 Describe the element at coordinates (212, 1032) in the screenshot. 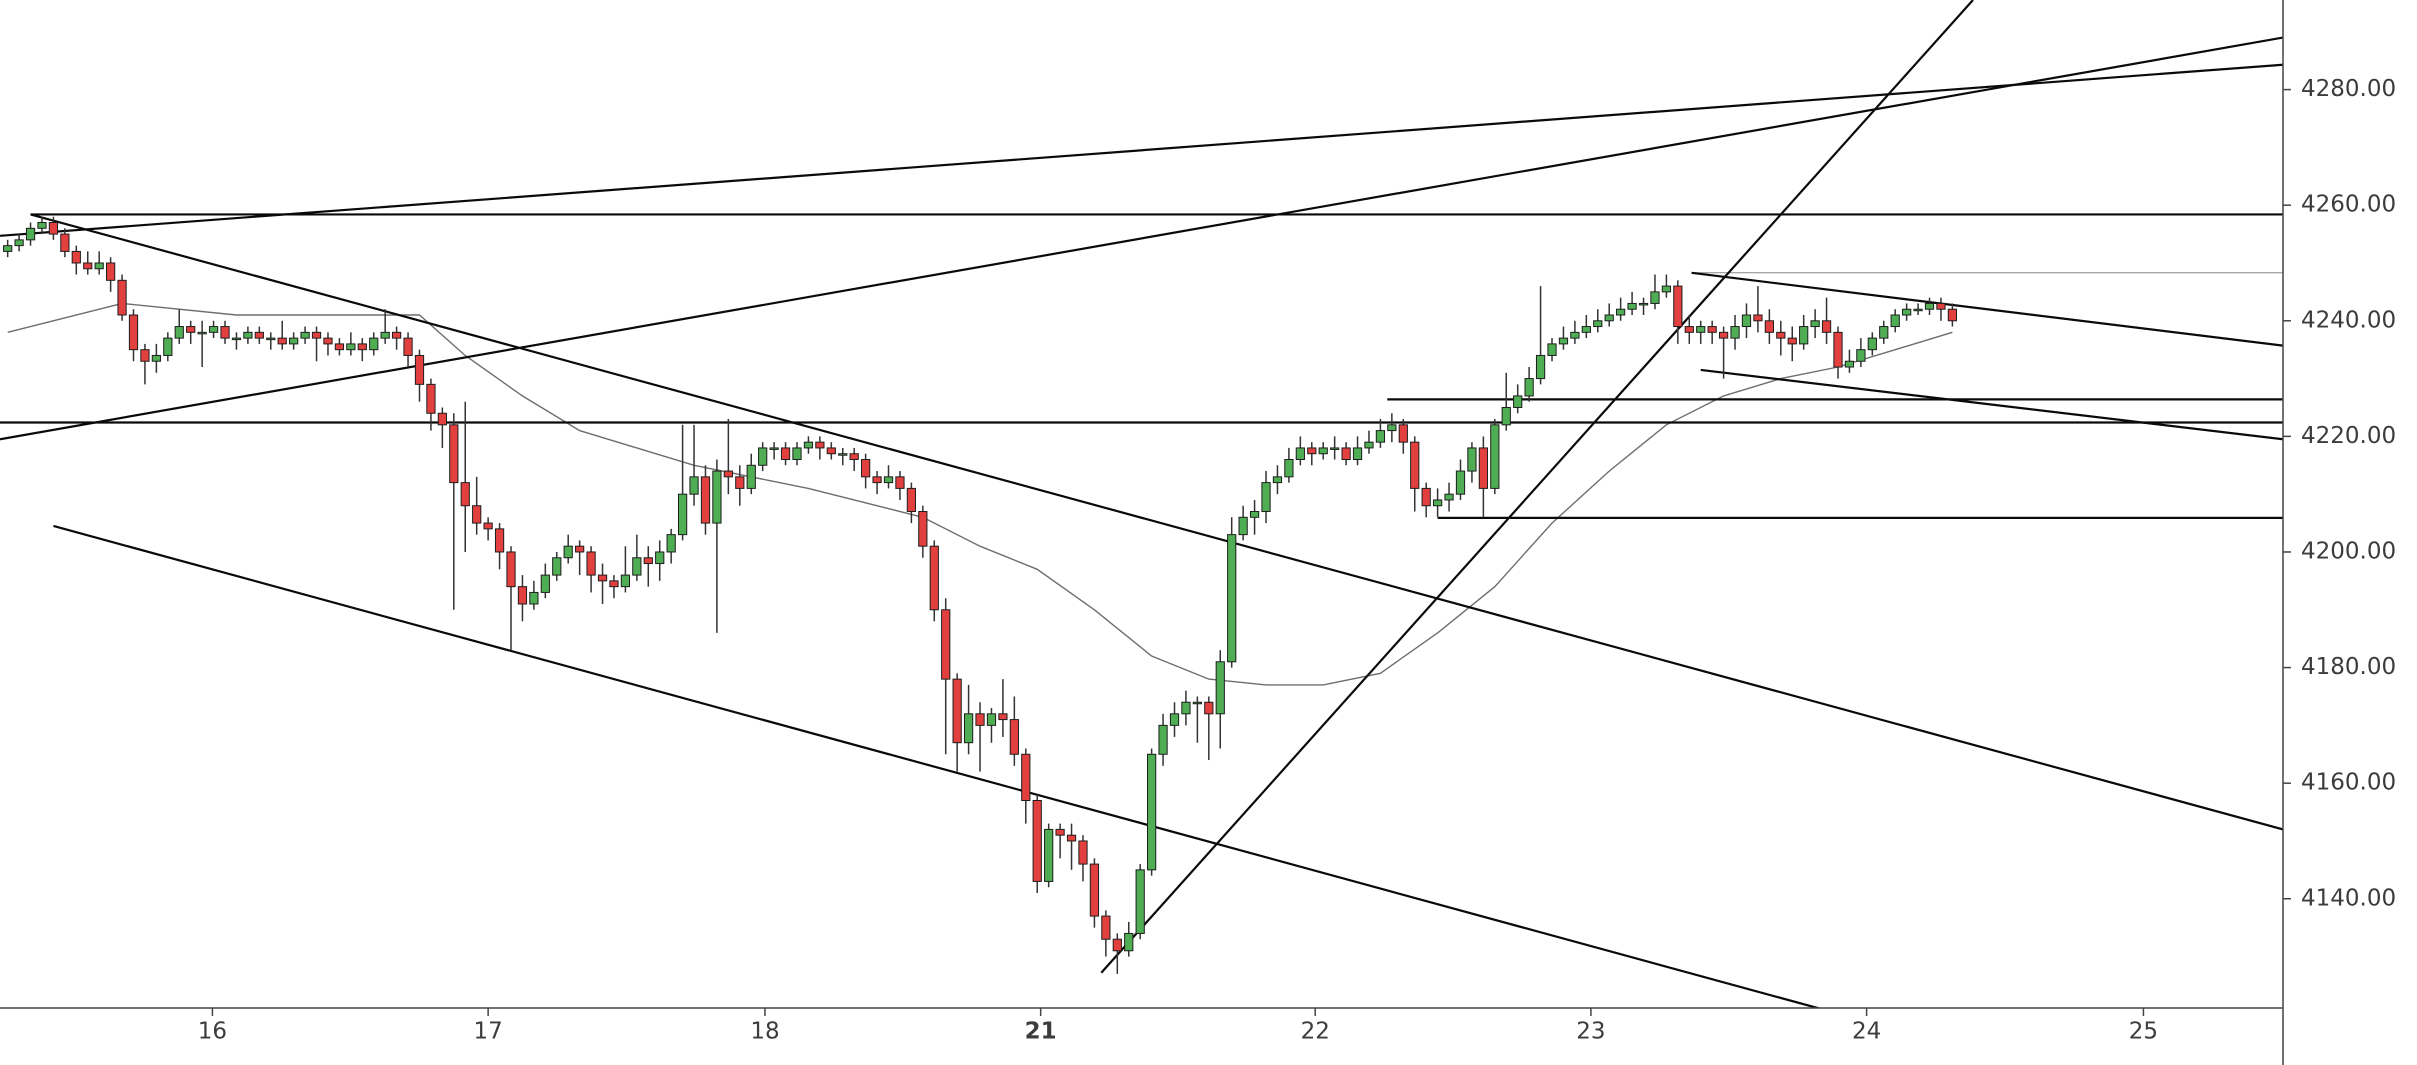

I see `x-tick-label: 16` at that location.